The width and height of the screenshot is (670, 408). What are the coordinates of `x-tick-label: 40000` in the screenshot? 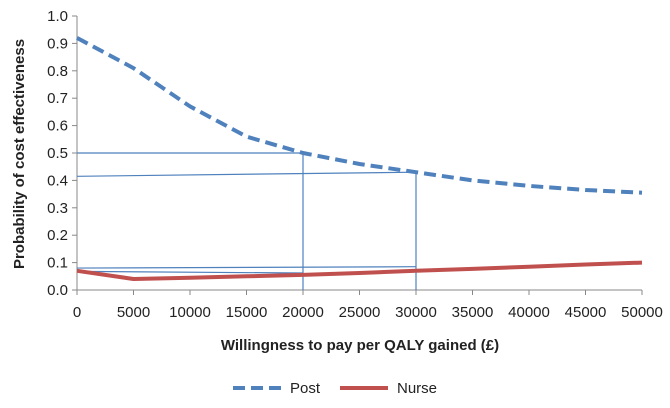 It's located at (529, 312).